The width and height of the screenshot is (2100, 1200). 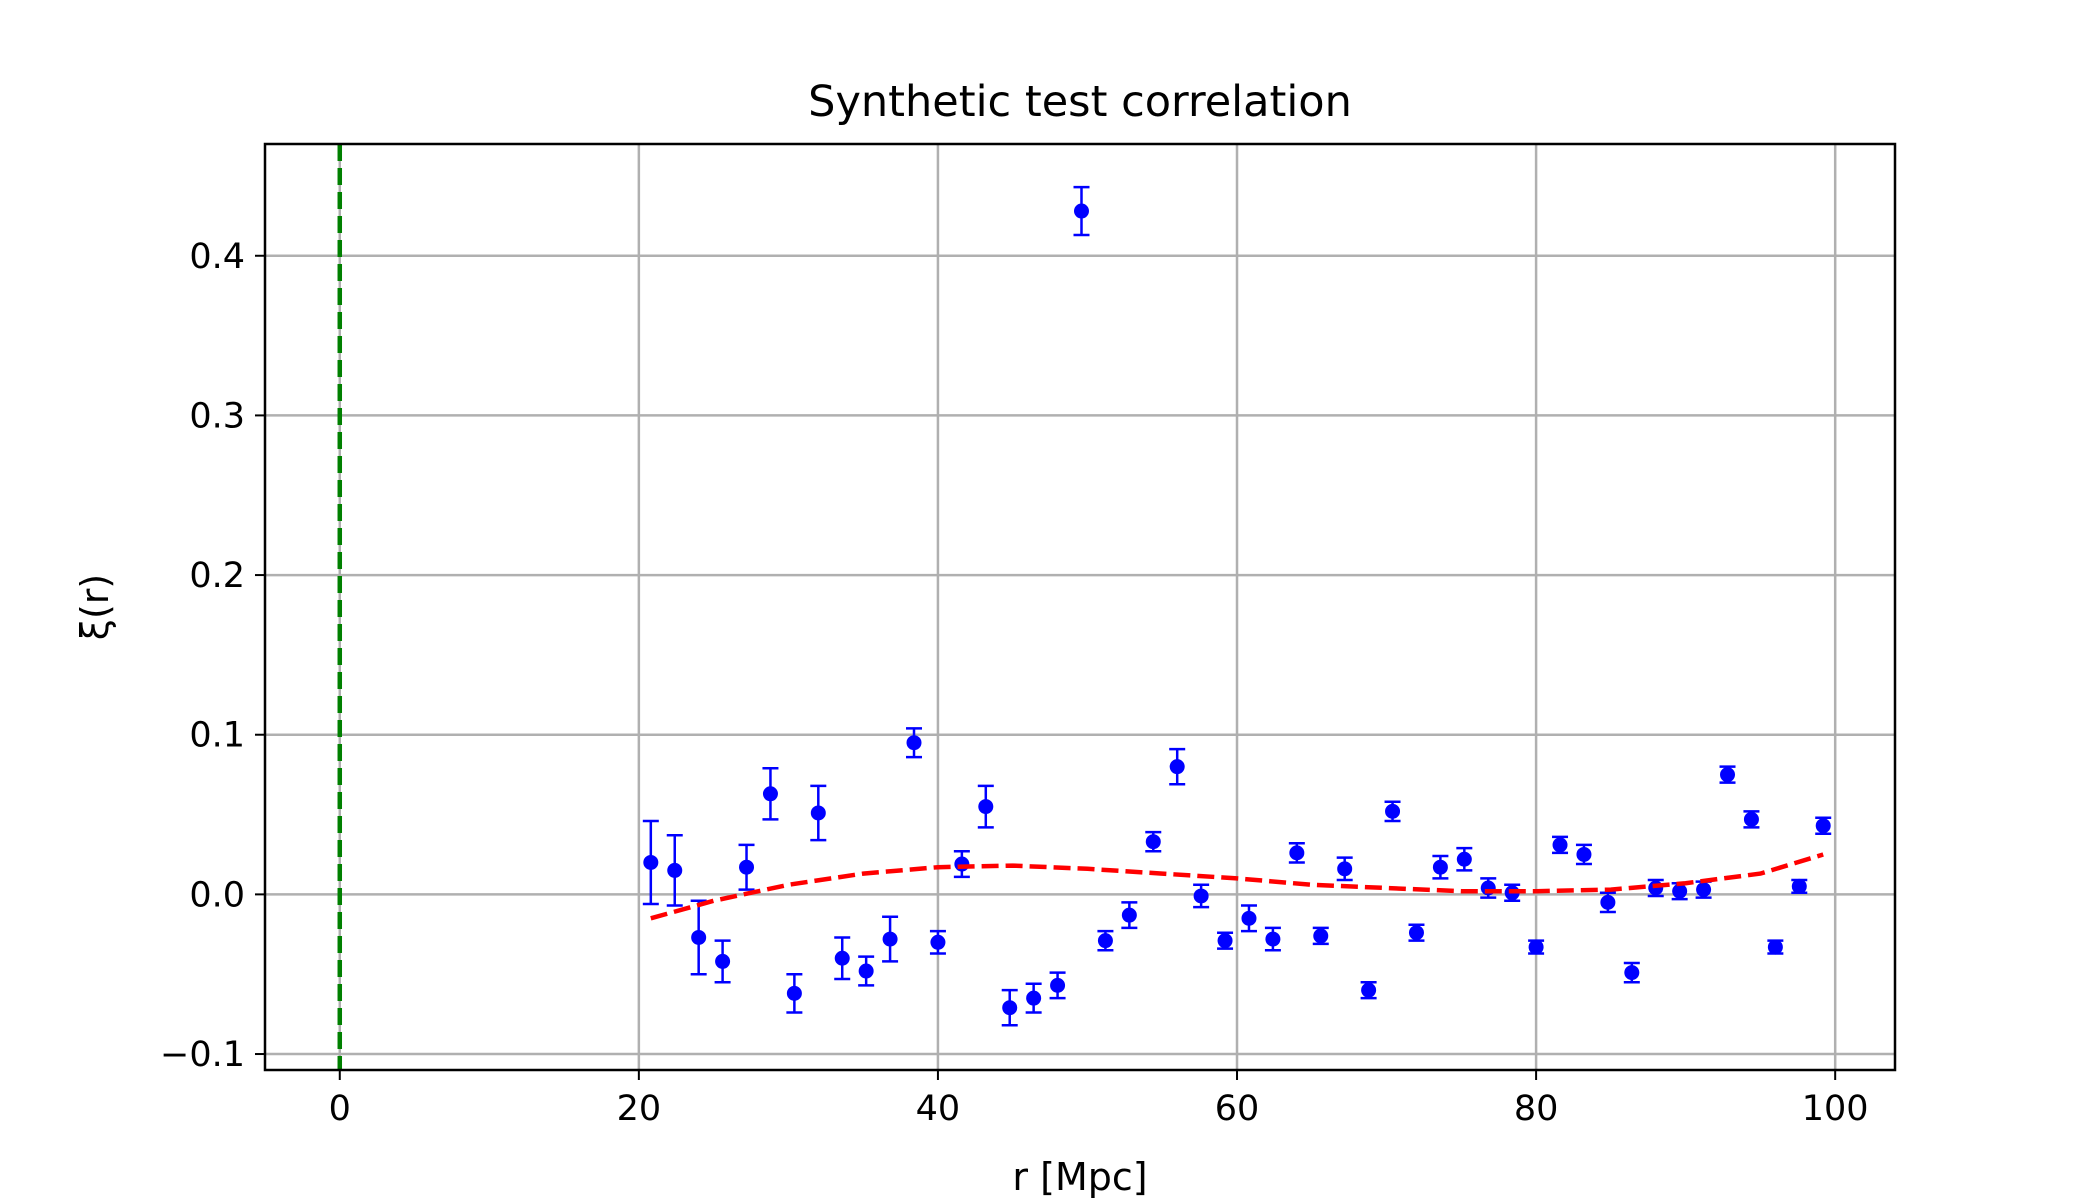 I want to click on fit-curve-layer, so click(x=1237, y=886).